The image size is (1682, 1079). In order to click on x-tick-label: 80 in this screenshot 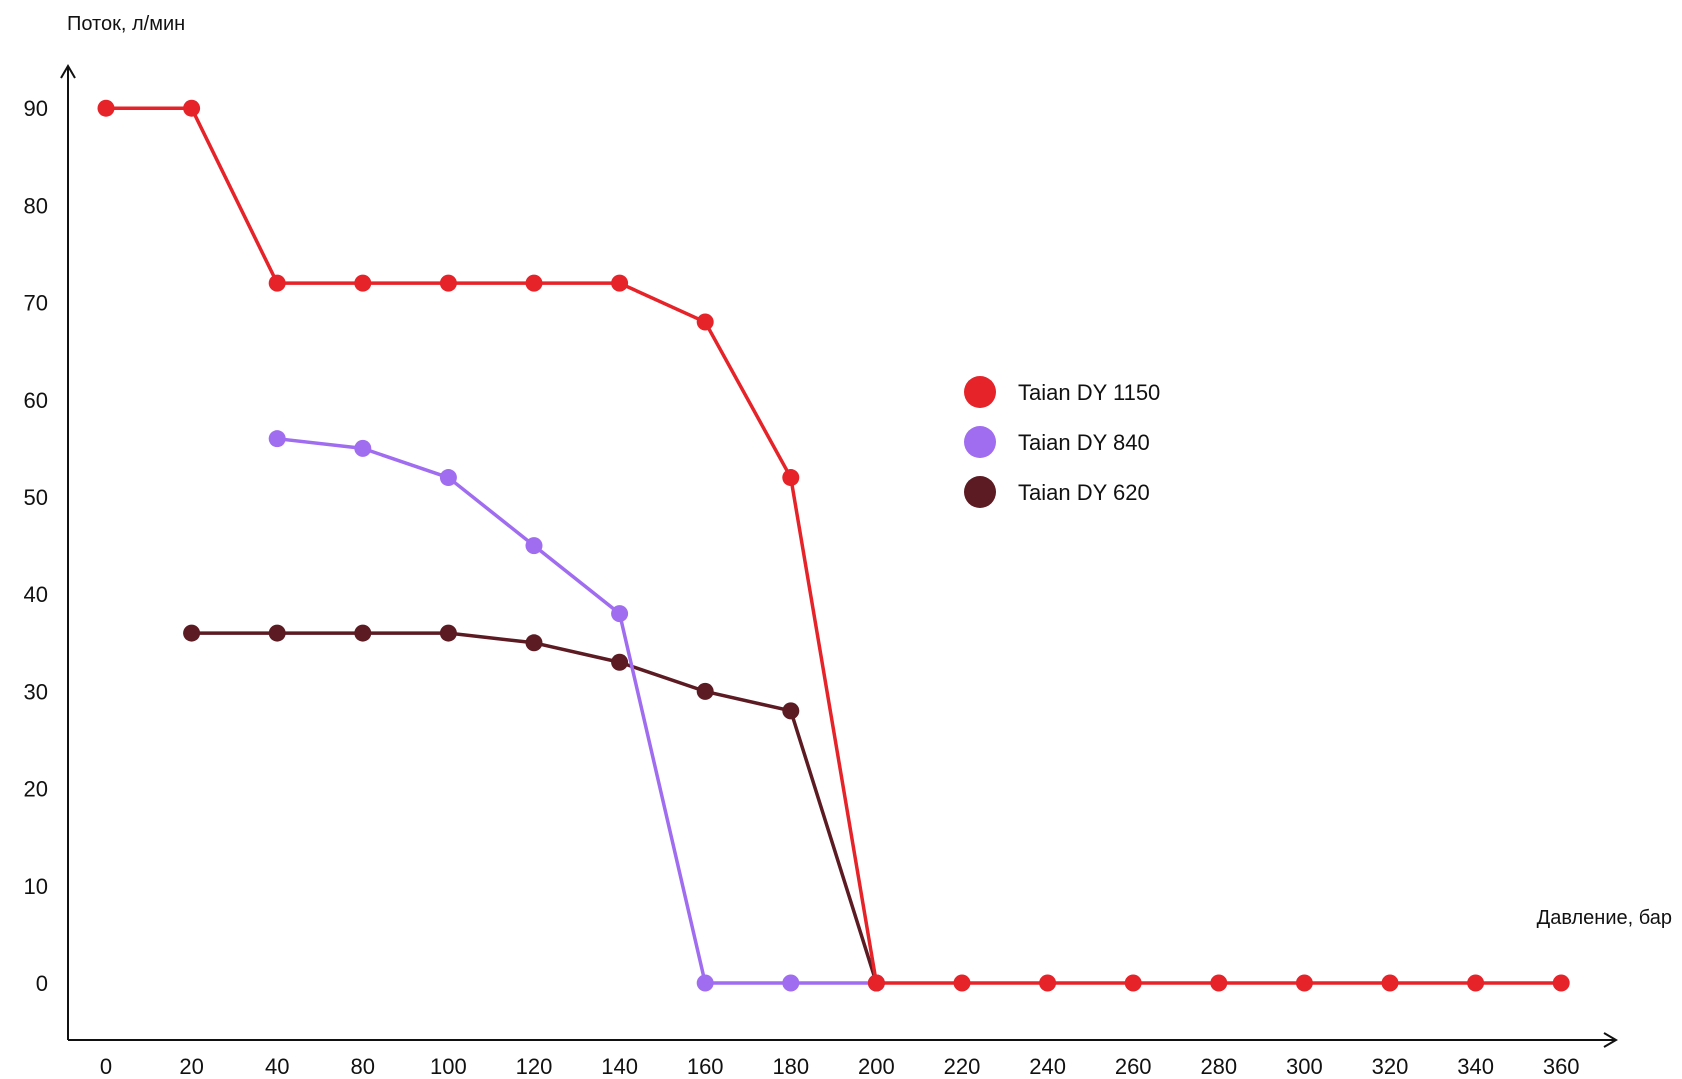, I will do `click(363, 1066)`.